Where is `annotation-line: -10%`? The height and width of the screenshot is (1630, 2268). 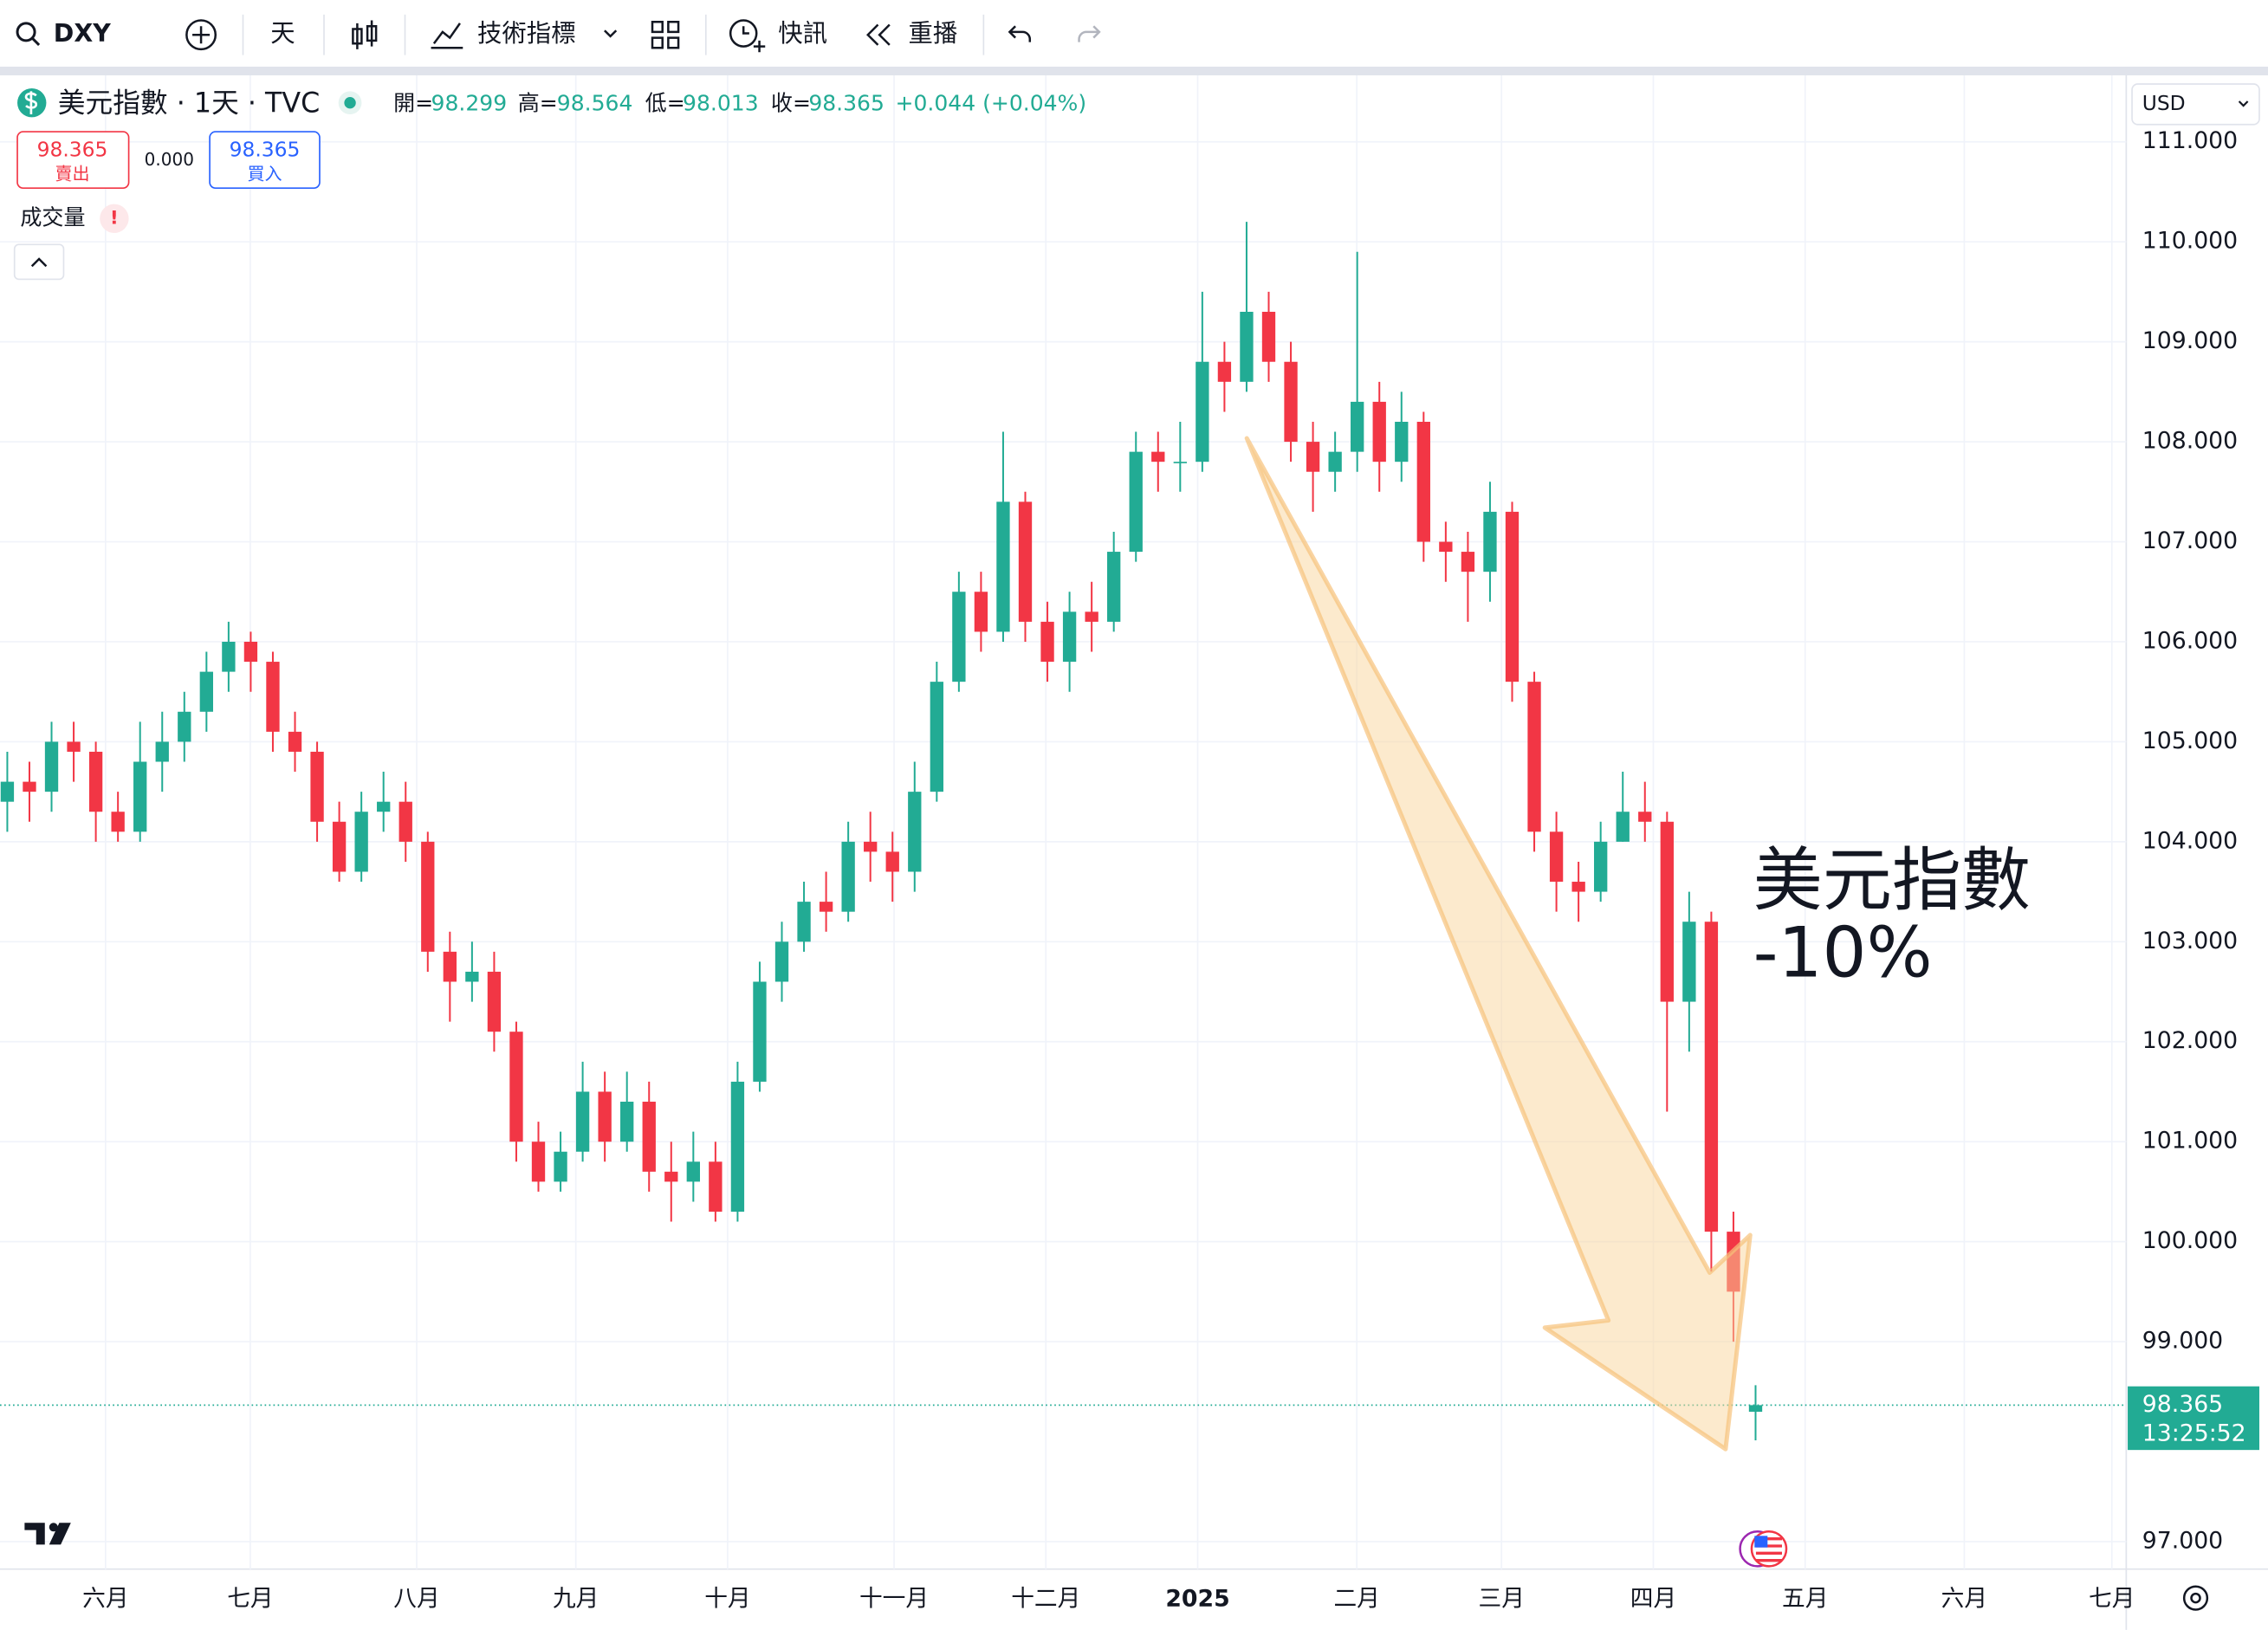
annotation-line: -10% is located at coordinates (1843, 952).